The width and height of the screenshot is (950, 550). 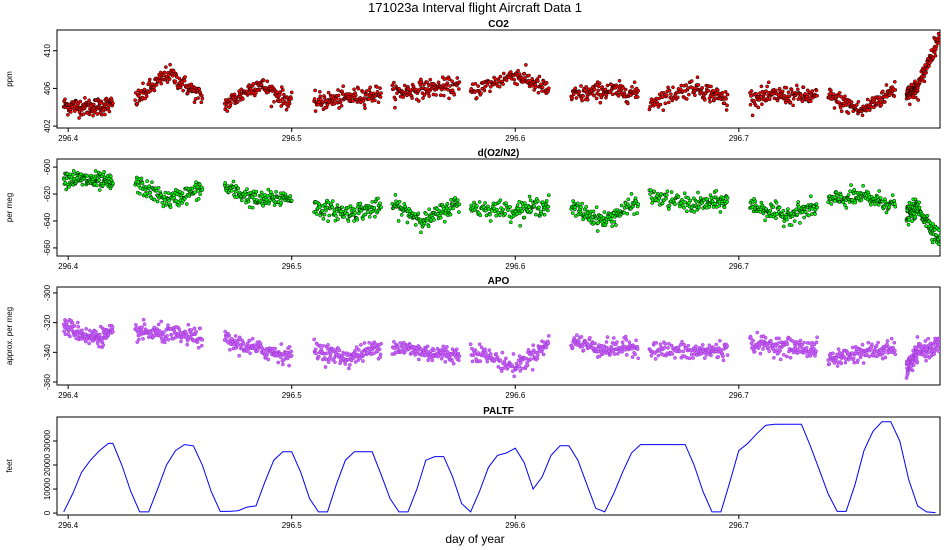 I want to click on y-axis-label: feet, so click(x=9, y=466).